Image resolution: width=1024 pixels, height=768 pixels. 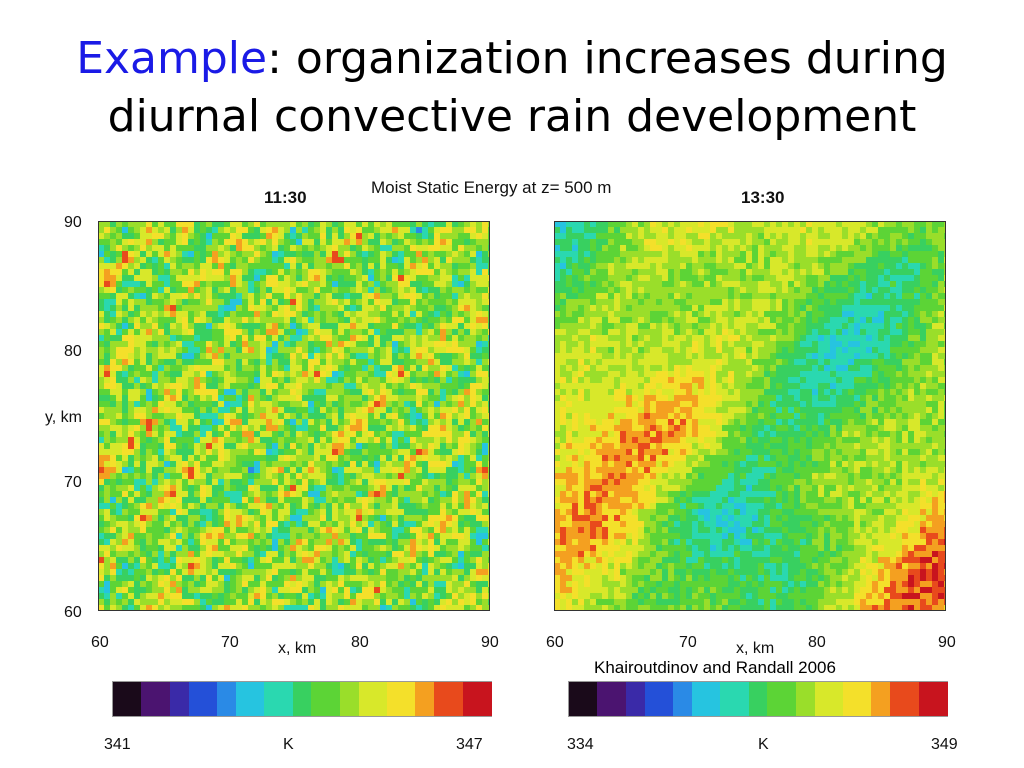 I want to click on left-xtick-90: 90, so click(x=490, y=642).